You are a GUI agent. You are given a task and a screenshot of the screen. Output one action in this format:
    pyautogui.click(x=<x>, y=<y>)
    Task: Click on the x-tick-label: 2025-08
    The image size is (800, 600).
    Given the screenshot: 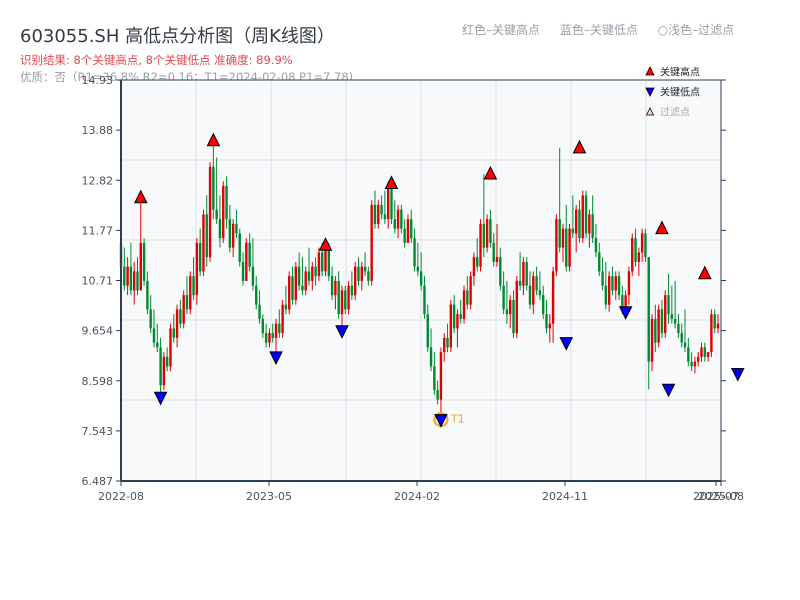 What is the action you would take?
    pyautogui.click(x=721, y=496)
    